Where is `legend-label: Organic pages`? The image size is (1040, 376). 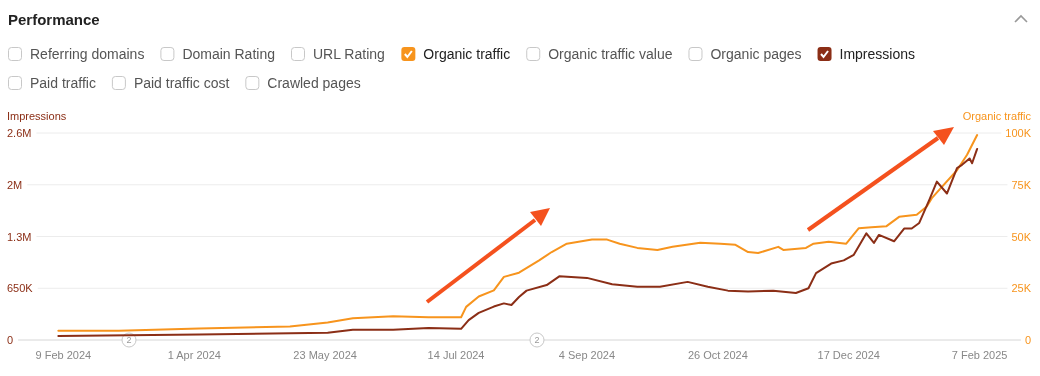
legend-label: Organic pages is located at coordinates (756, 54).